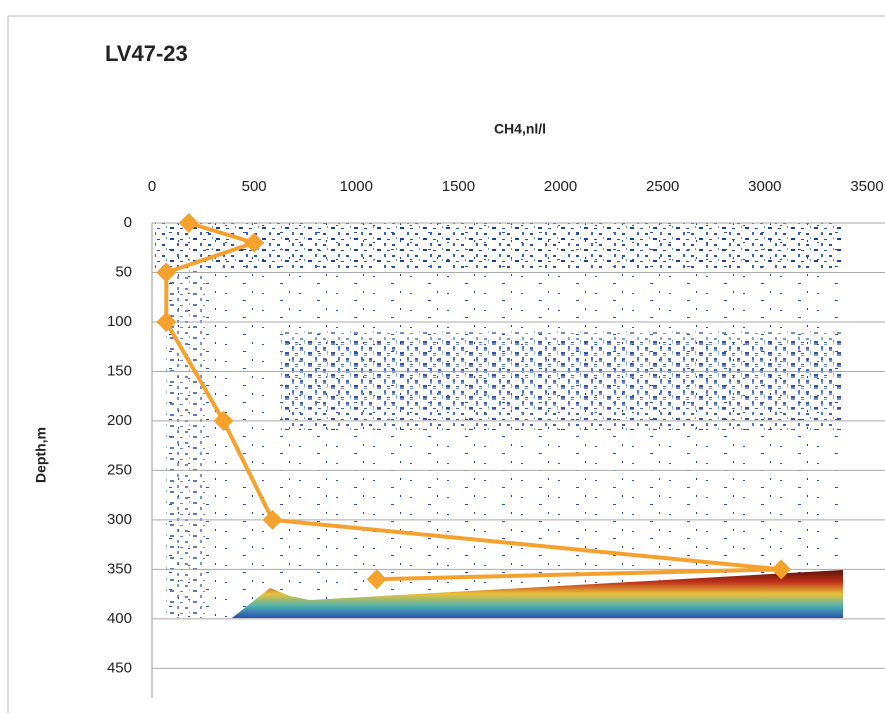 This screenshot has height=713, width=885. I want to click on x-tick-label: 500, so click(254, 186).